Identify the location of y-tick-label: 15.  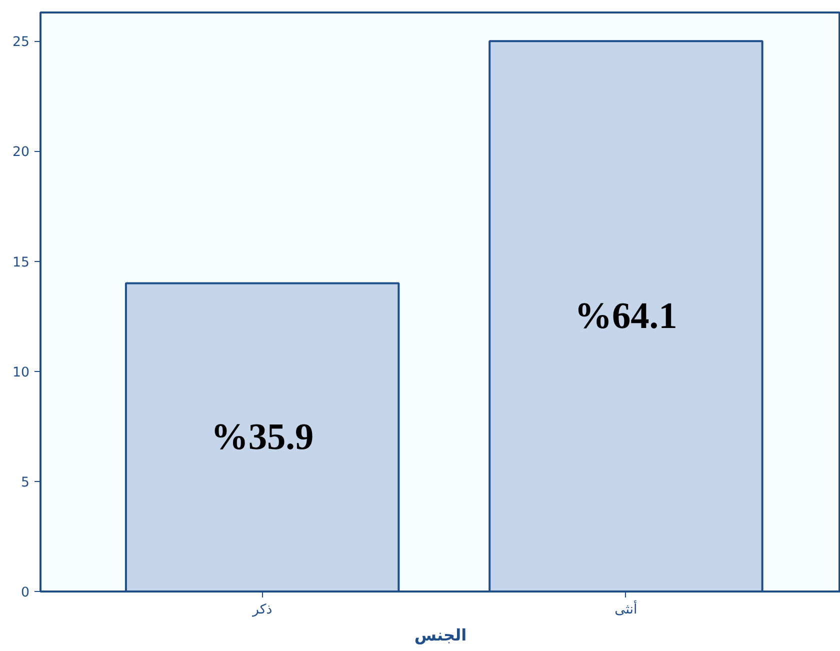
(21, 262).